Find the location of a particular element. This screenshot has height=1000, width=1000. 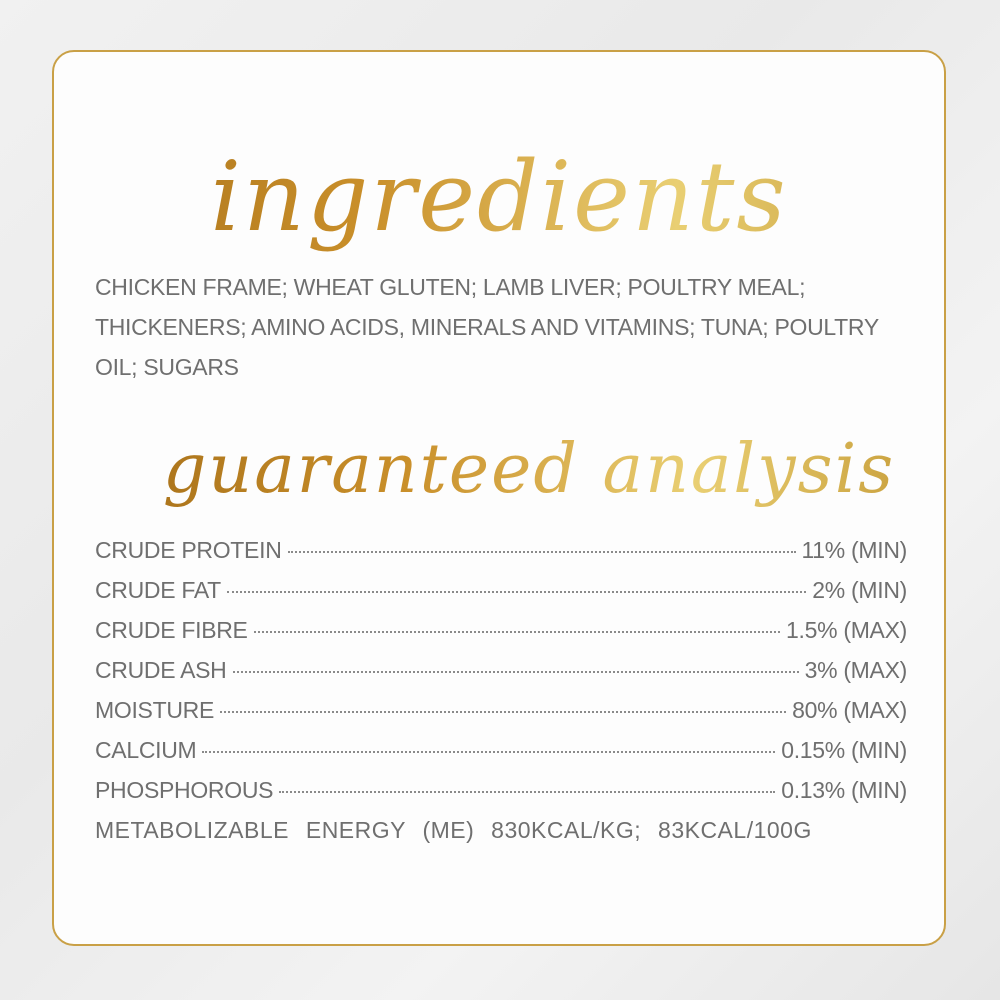

analysis-label: CRUDE FIBRE is located at coordinates (171, 630).